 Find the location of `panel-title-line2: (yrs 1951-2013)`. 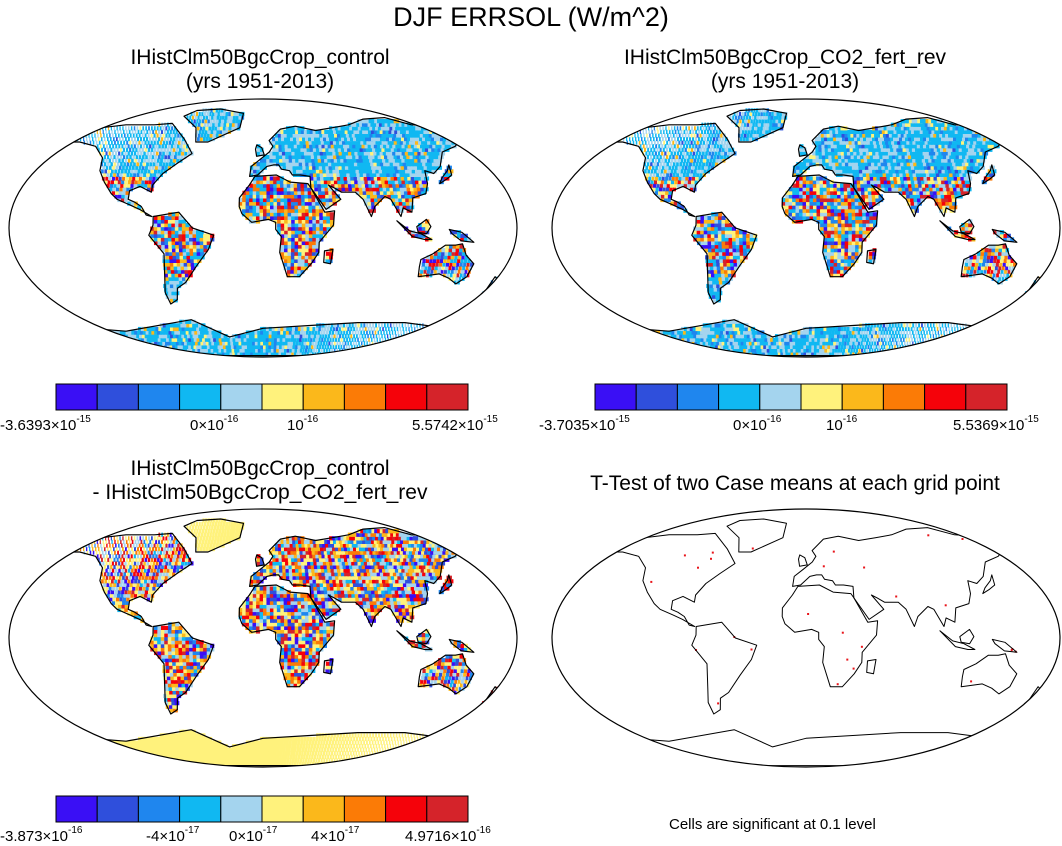

panel-title-line2: (yrs 1951-2013) is located at coordinates (785, 81).